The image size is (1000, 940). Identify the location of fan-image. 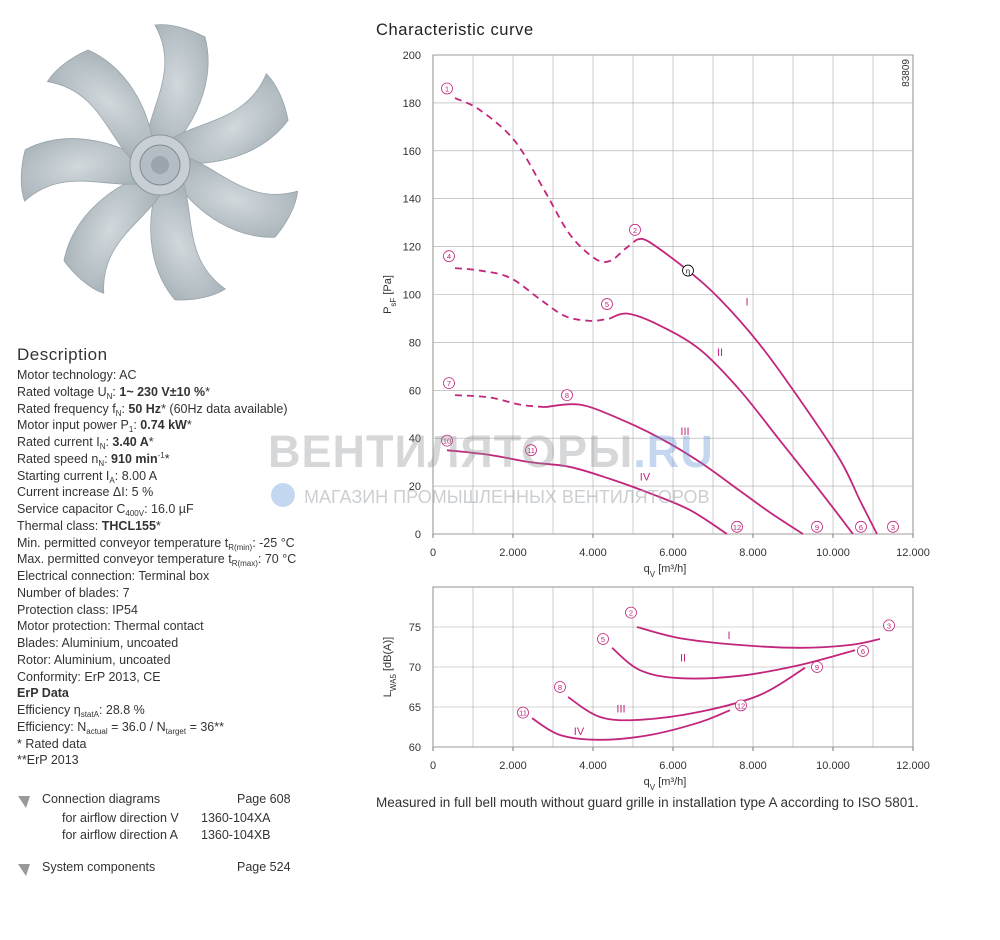
(156, 168).